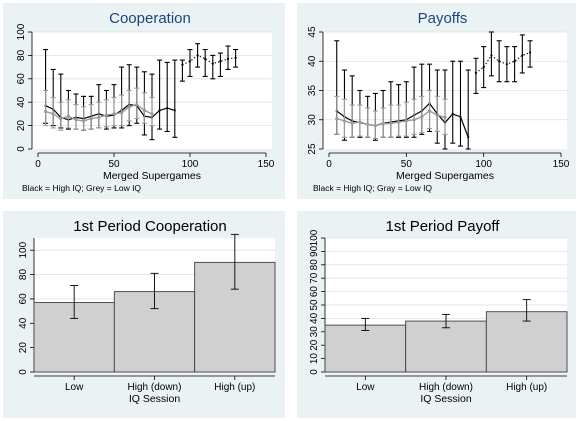 The image size is (579, 421). What do you see at coordinates (526, 387) in the screenshot?
I see `first-period-payoff-category-label: High (up)` at bounding box center [526, 387].